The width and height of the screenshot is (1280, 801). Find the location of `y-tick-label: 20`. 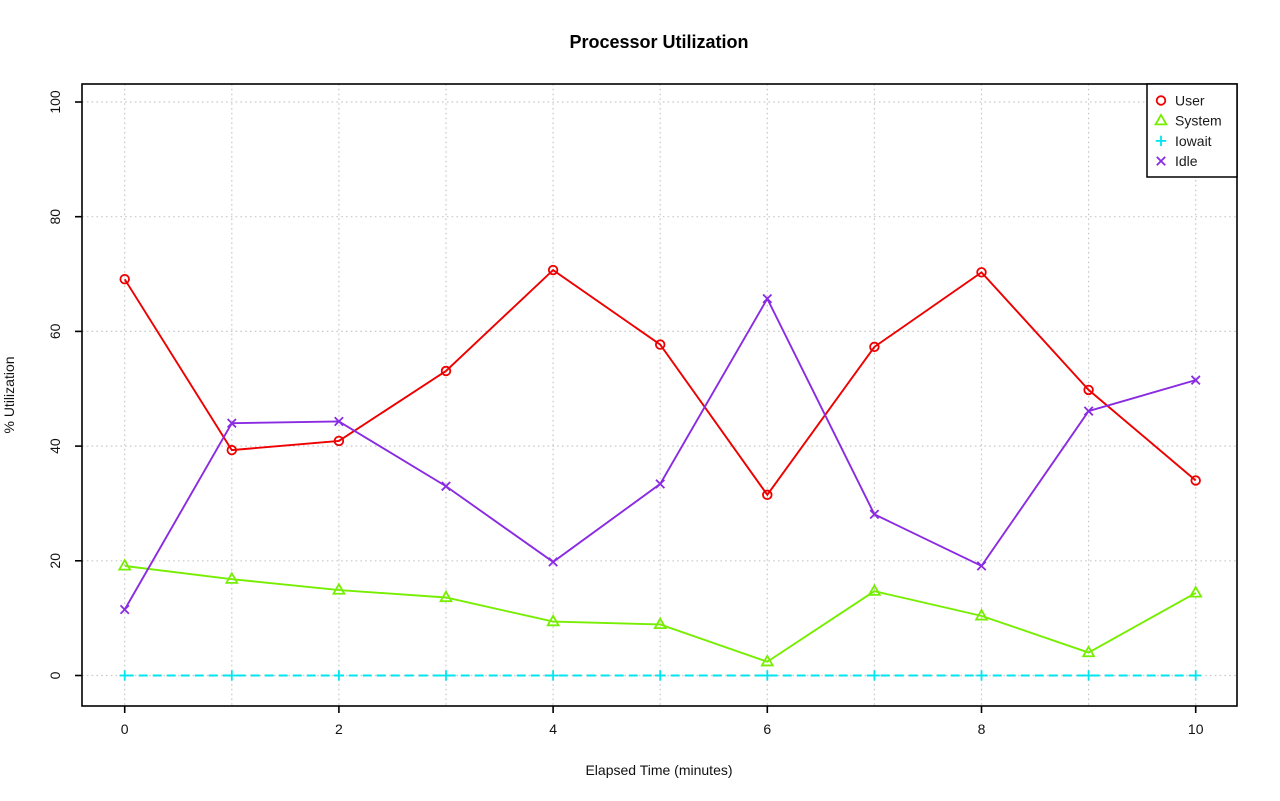

y-tick-label: 20 is located at coordinates (55, 561).